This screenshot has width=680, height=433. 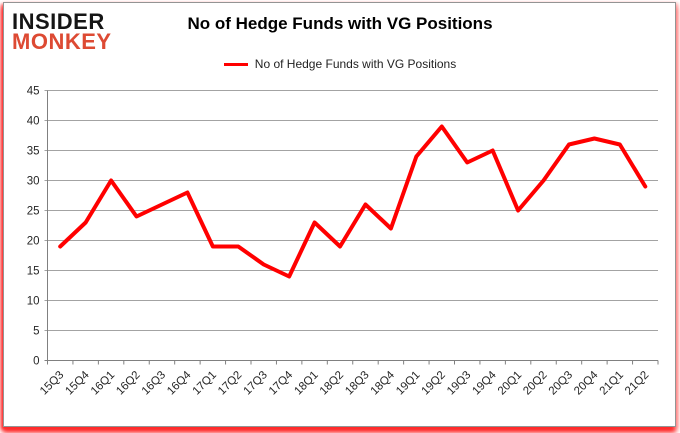 What do you see at coordinates (332, 383) in the screenshot?
I see `x-axis-tick-label: 18Q2` at bounding box center [332, 383].